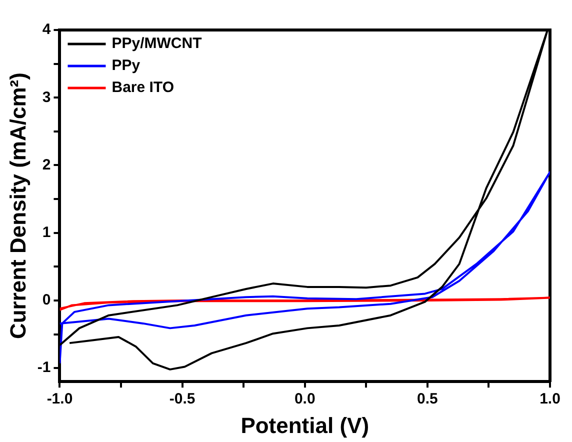 The width and height of the screenshot is (572, 442). What do you see at coordinates (46, 165) in the screenshot?
I see `y-tick-label: 2` at bounding box center [46, 165].